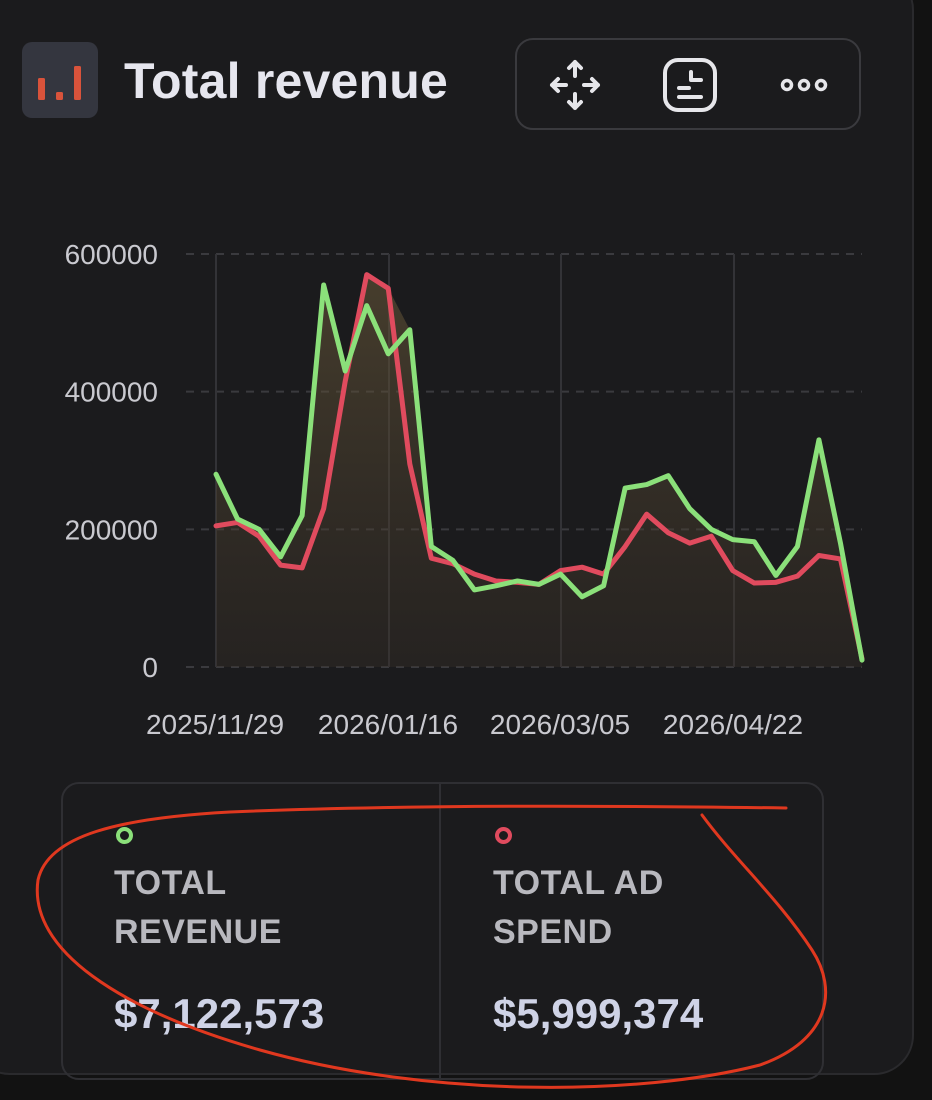  I want to click on revenue-value: $7,122,573, so click(219, 1013).